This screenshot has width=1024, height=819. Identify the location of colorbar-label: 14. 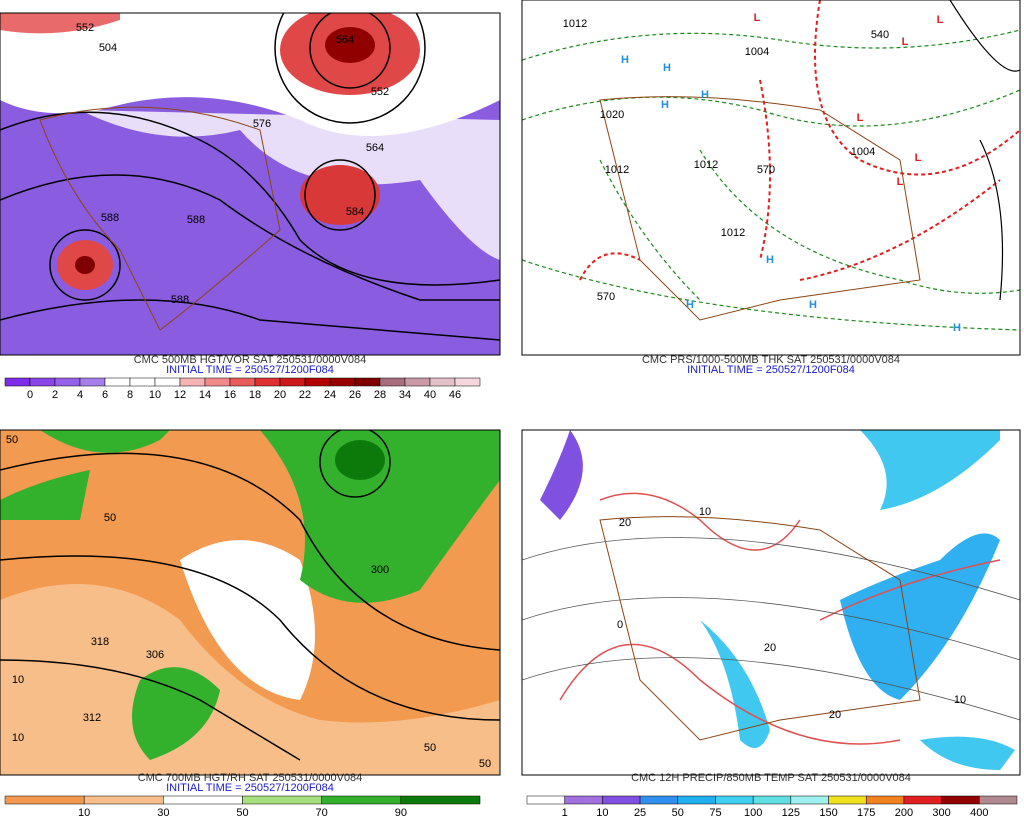
(205, 395).